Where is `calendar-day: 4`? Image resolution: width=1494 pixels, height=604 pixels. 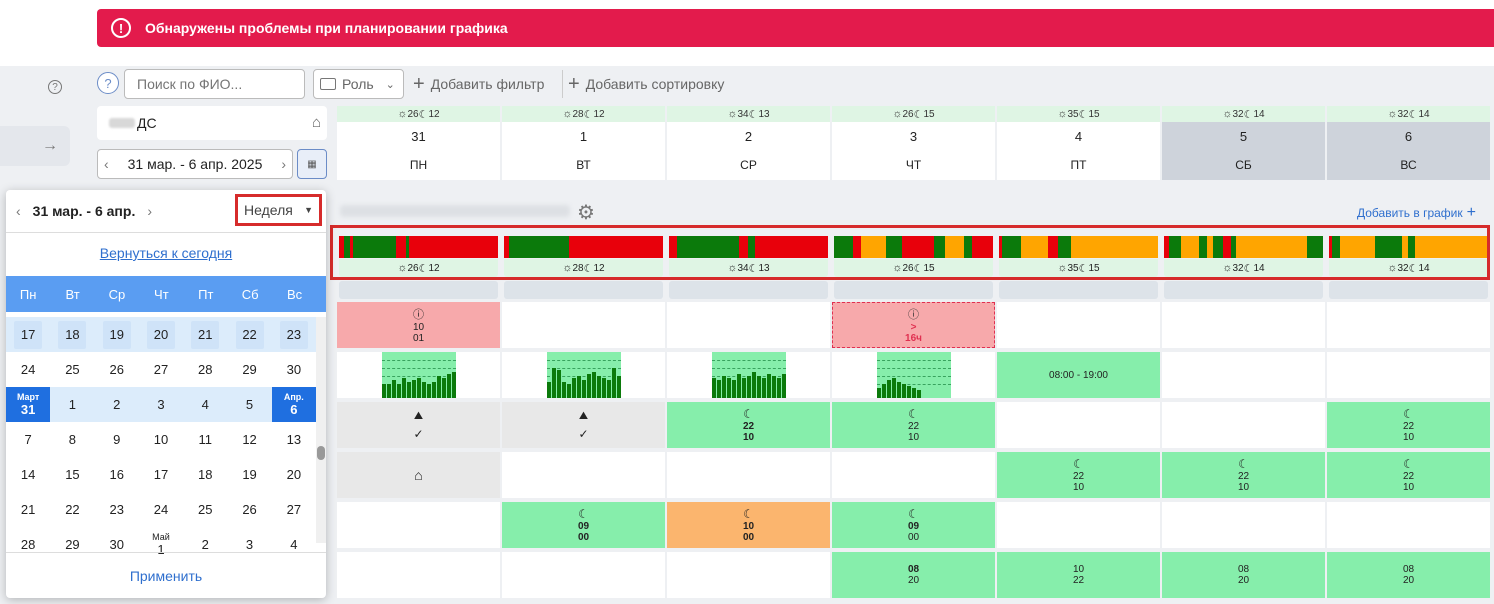 calendar-day: 4 is located at coordinates (294, 544).